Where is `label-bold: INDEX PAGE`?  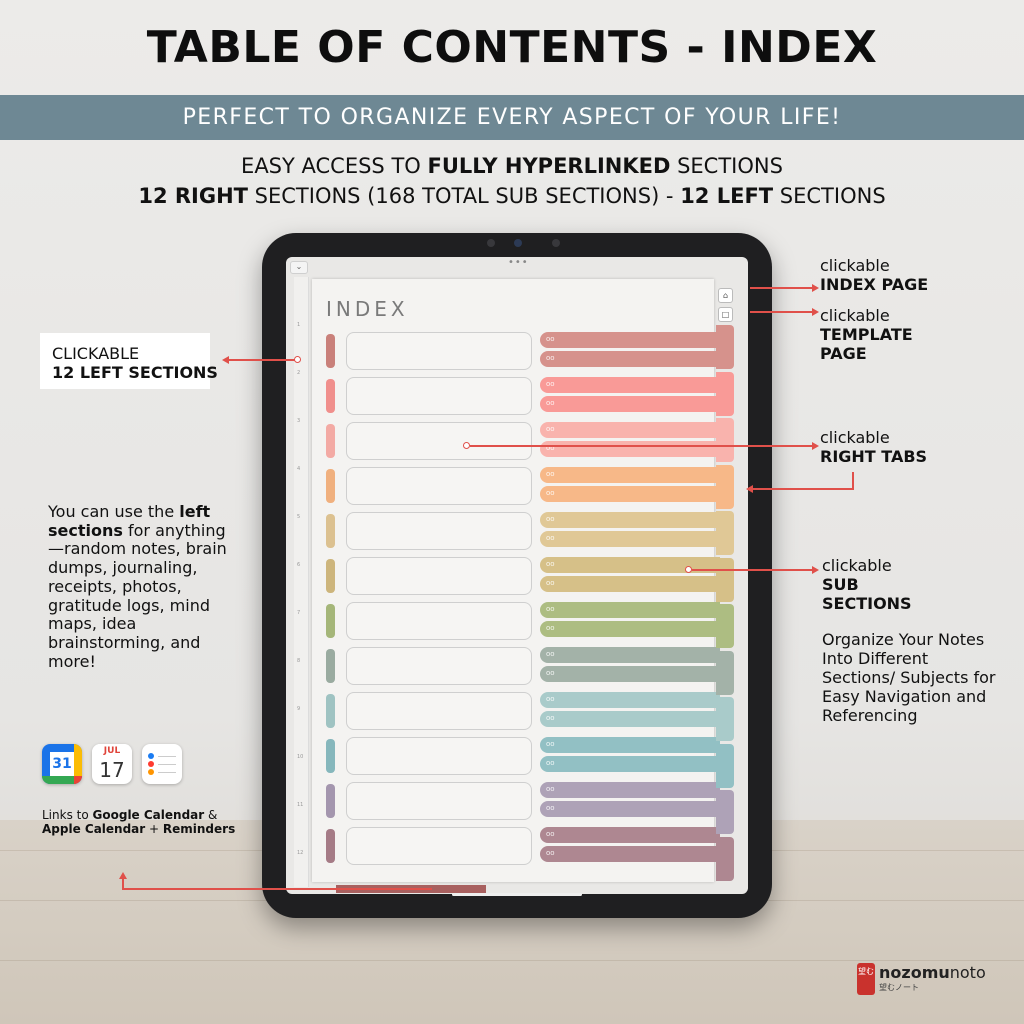
label-bold: INDEX PAGE is located at coordinates (874, 284).